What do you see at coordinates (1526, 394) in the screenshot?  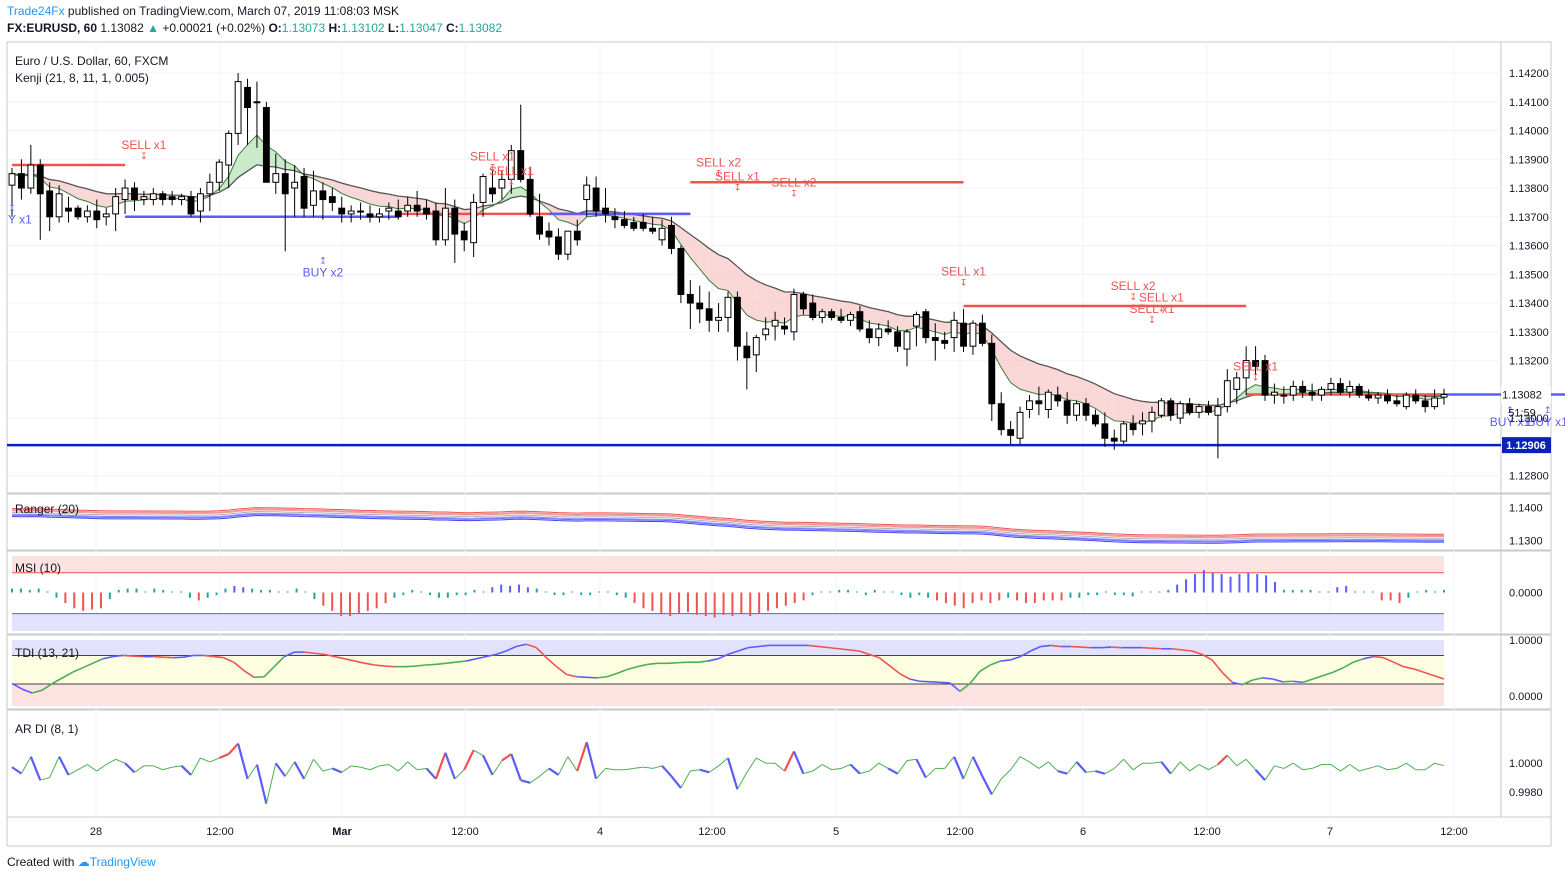 I see `last-price-box` at bounding box center [1526, 394].